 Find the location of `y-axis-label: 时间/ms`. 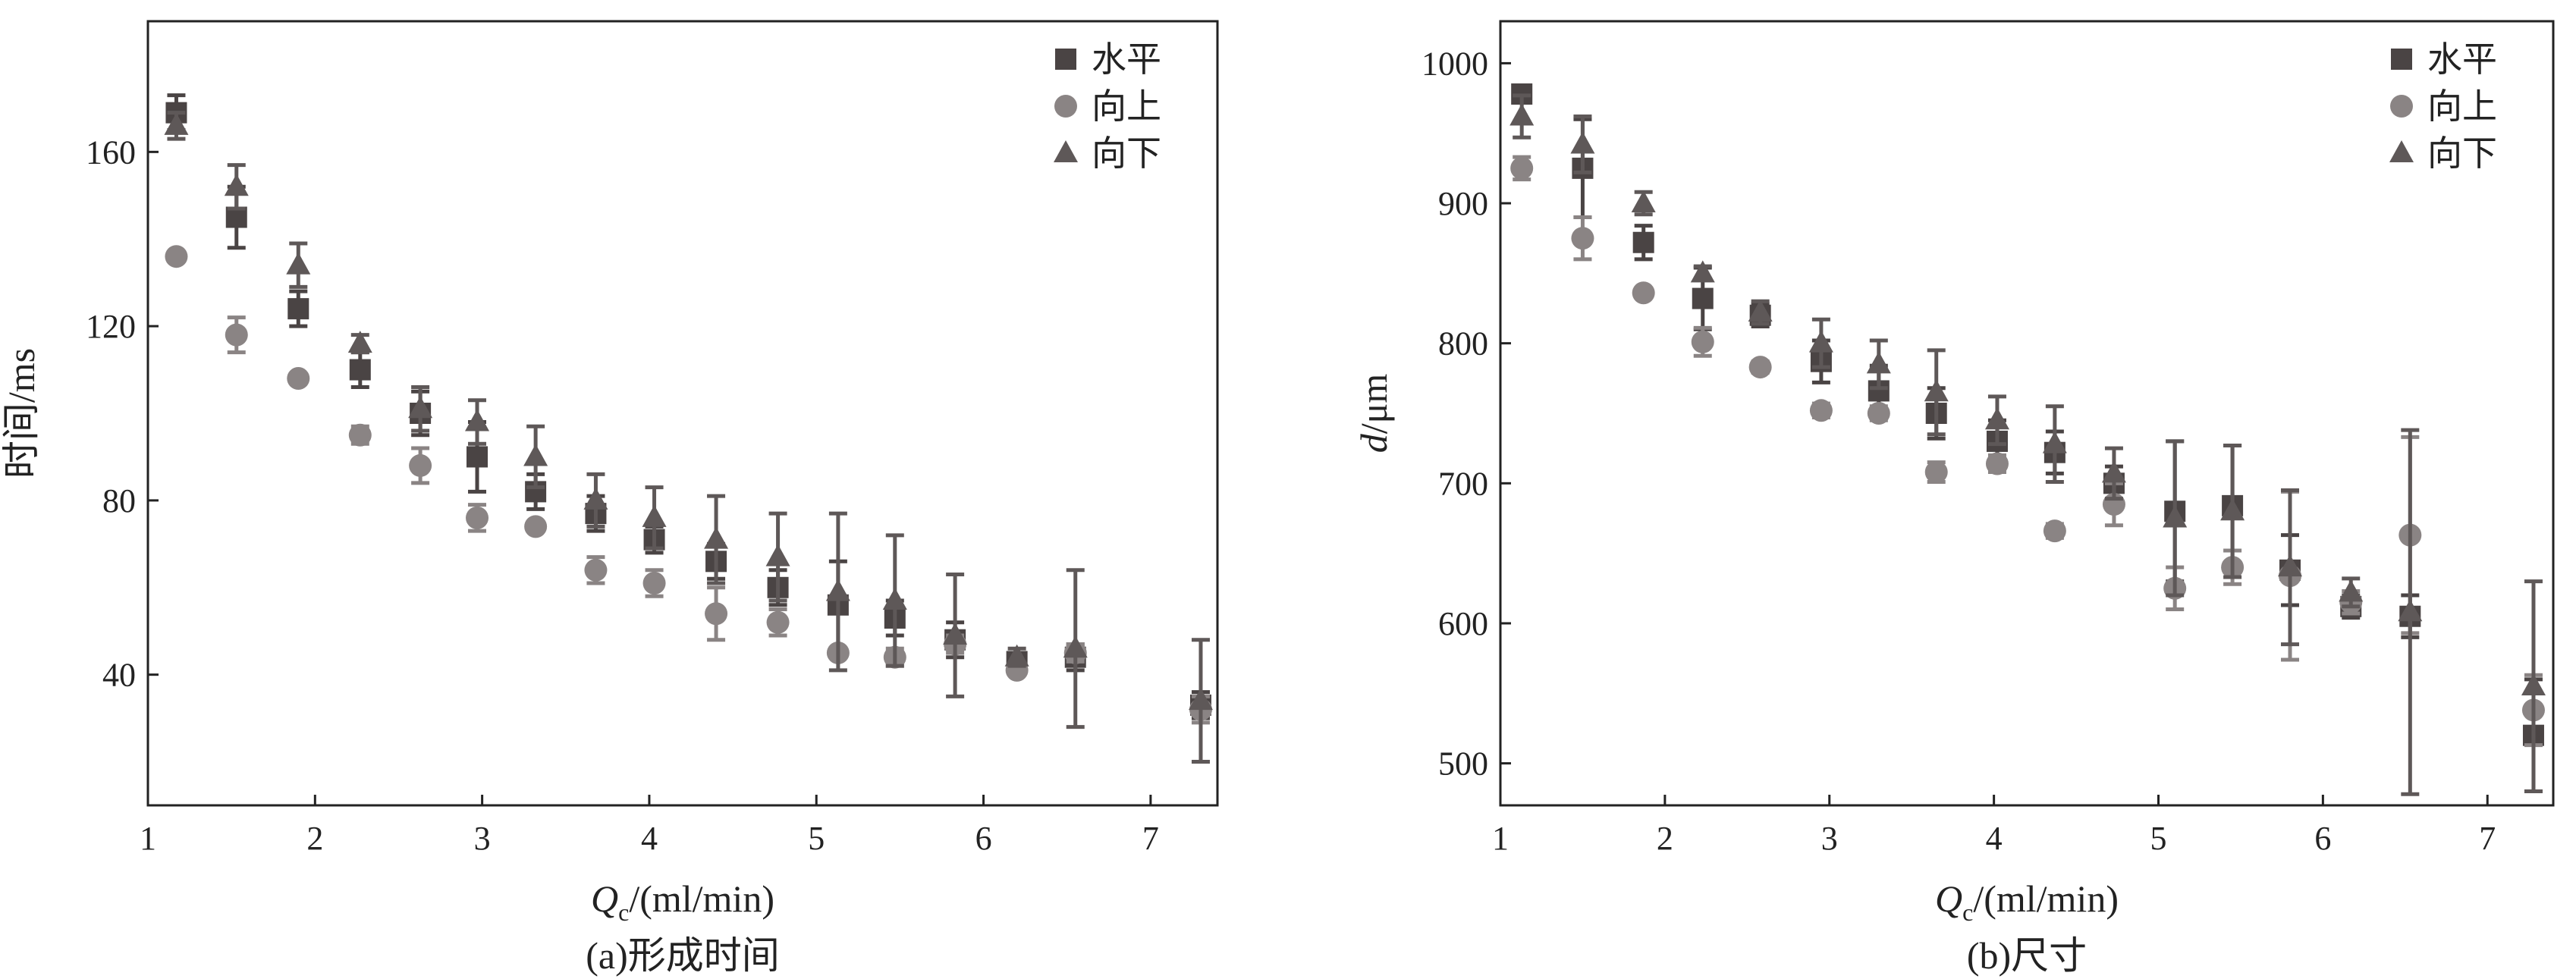

y-axis-label: 时间/ms is located at coordinates (21, 413).